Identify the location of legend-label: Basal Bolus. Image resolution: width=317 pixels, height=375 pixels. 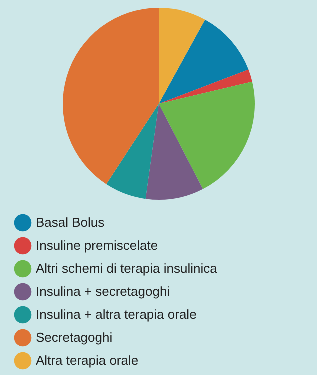
(71, 222).